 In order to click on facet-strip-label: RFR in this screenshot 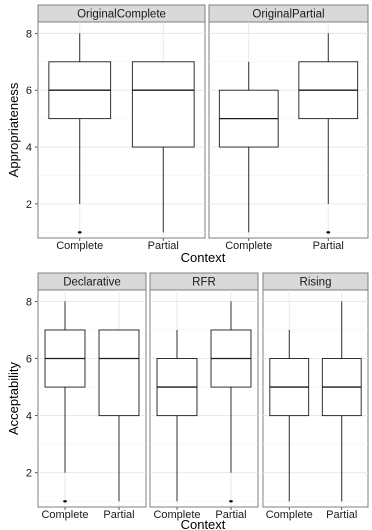, I will do `click(204, 283)`.